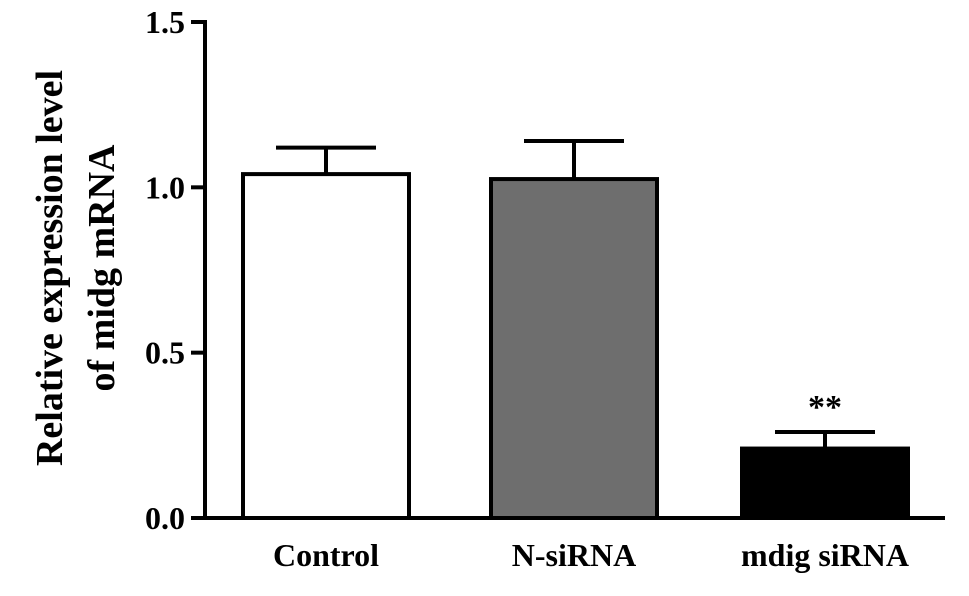 This screenshot has height=596, width=969. Describe the element at coordinates (825, 555) in the screenshot. I see `x-tick-label-3: mdig siRNA` at that location.